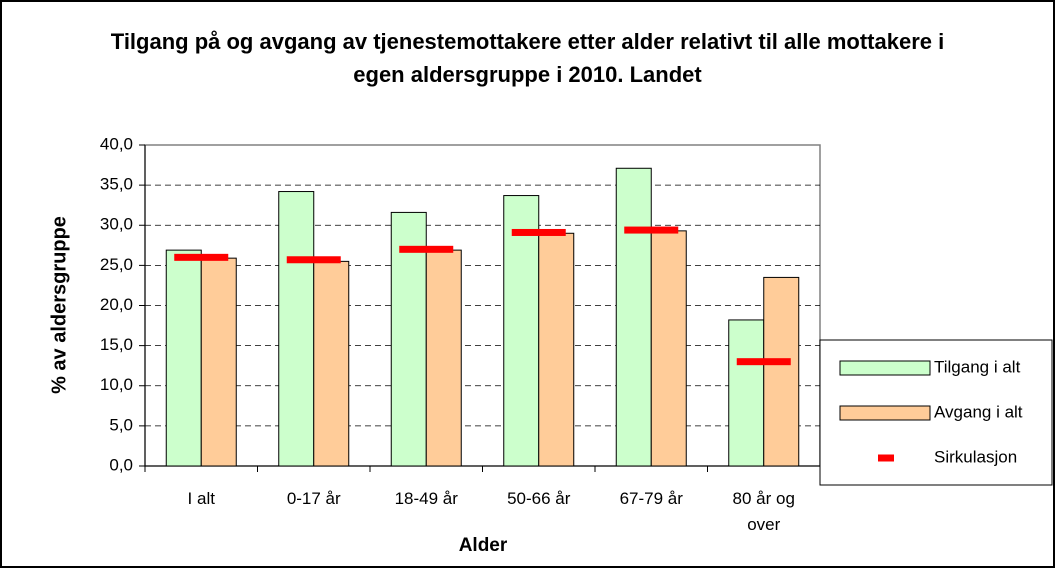 The height and width of the screenshot is (568, 1055). What do you see at coordinates (116, 304) in the screenshot?
I see `y-tick-label: 20,0` at bounding box center [116, 304].